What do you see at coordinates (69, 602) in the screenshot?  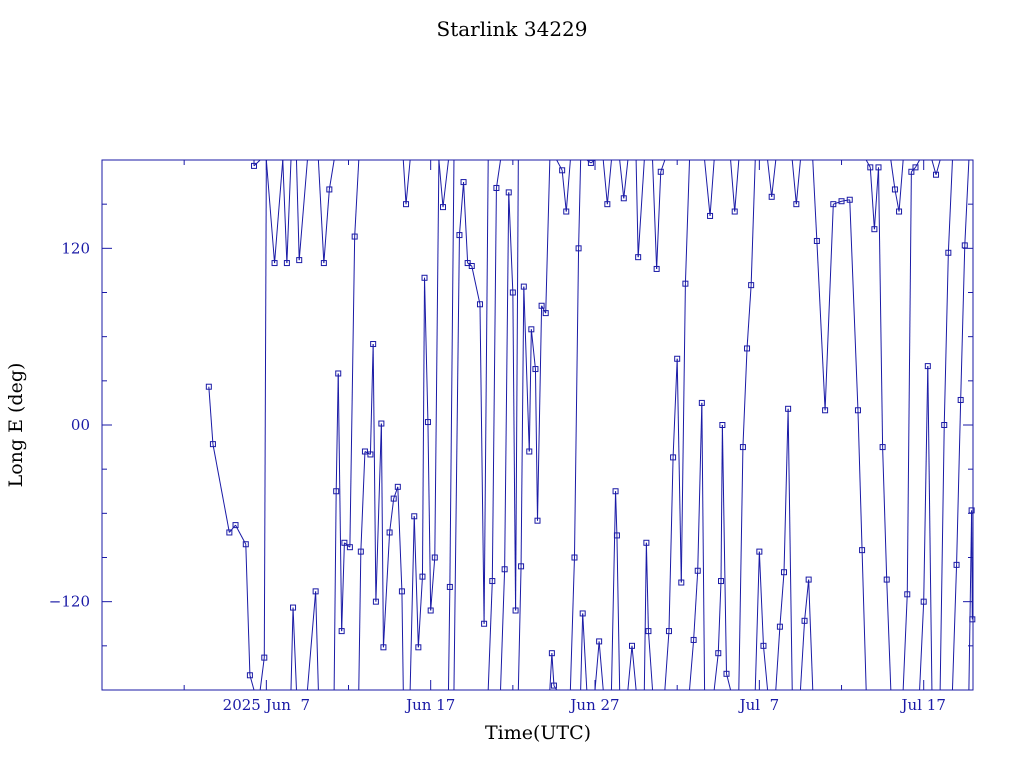 I see `y-tick-label: −120` at bounding box center [69, 602].